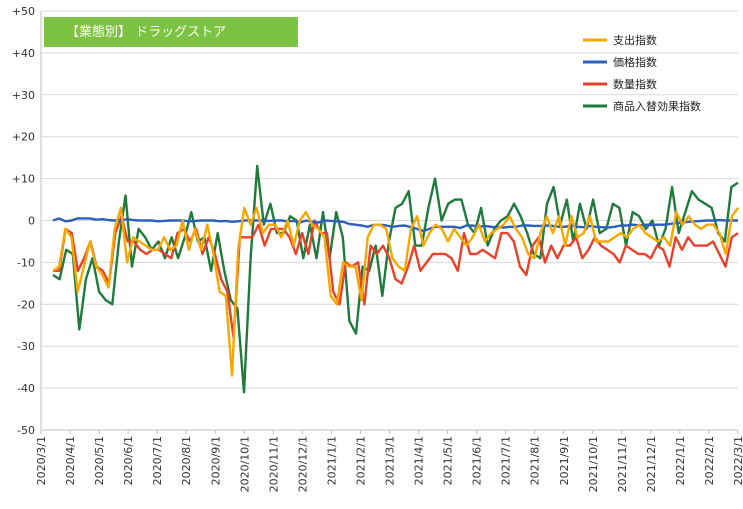 This screenshot has width=743, height=509. Describe the element at coordinates (99, 460) in the screenshot. I see `x-tick-label: 2020/5/1` at that location.